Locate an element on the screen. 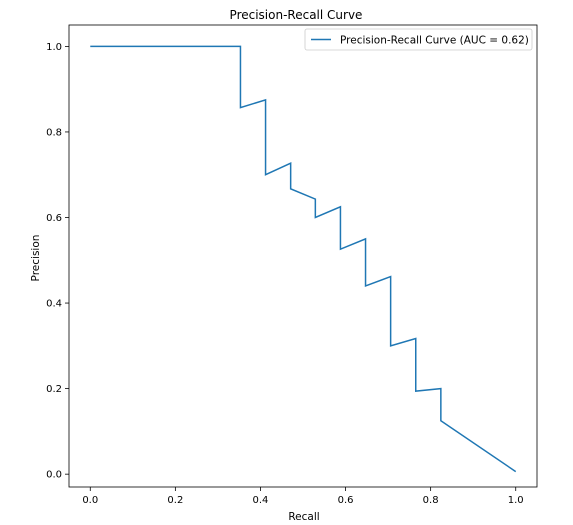  y-axis-ticks: 0.0 0.2 0.4 0.6 0.8 1.0 is located at coordinates (57, 261).